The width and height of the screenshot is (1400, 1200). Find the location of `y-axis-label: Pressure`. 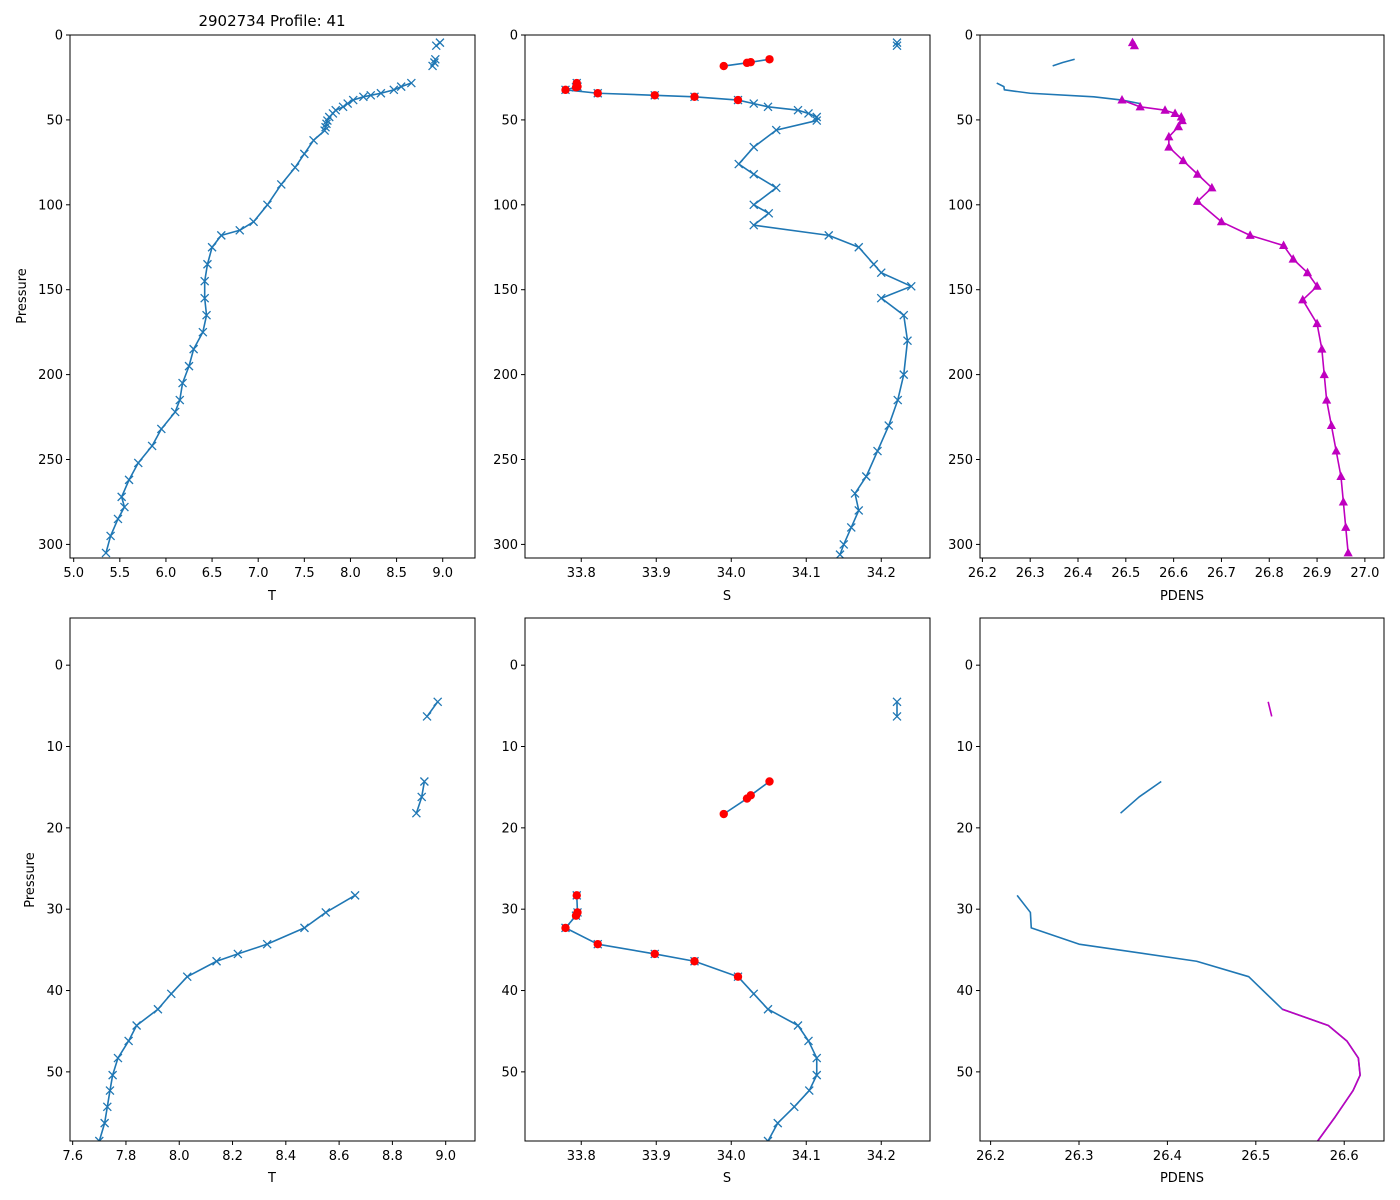

y-axis-label: Pressure is located at coordinates (30, 880).